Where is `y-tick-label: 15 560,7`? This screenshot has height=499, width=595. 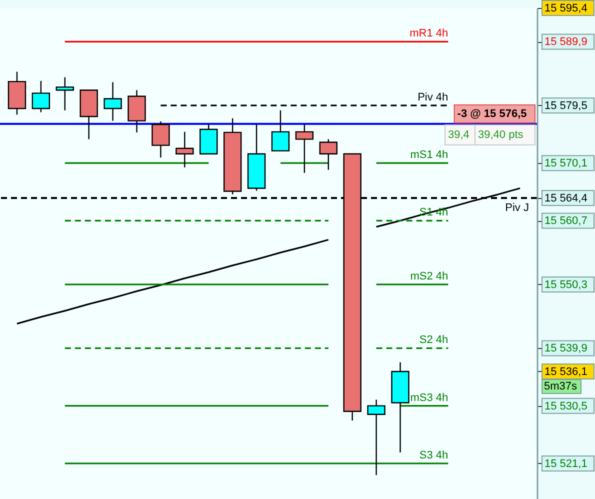
y-tick-label: 15 560,7 is located at coordinates (566, 221).